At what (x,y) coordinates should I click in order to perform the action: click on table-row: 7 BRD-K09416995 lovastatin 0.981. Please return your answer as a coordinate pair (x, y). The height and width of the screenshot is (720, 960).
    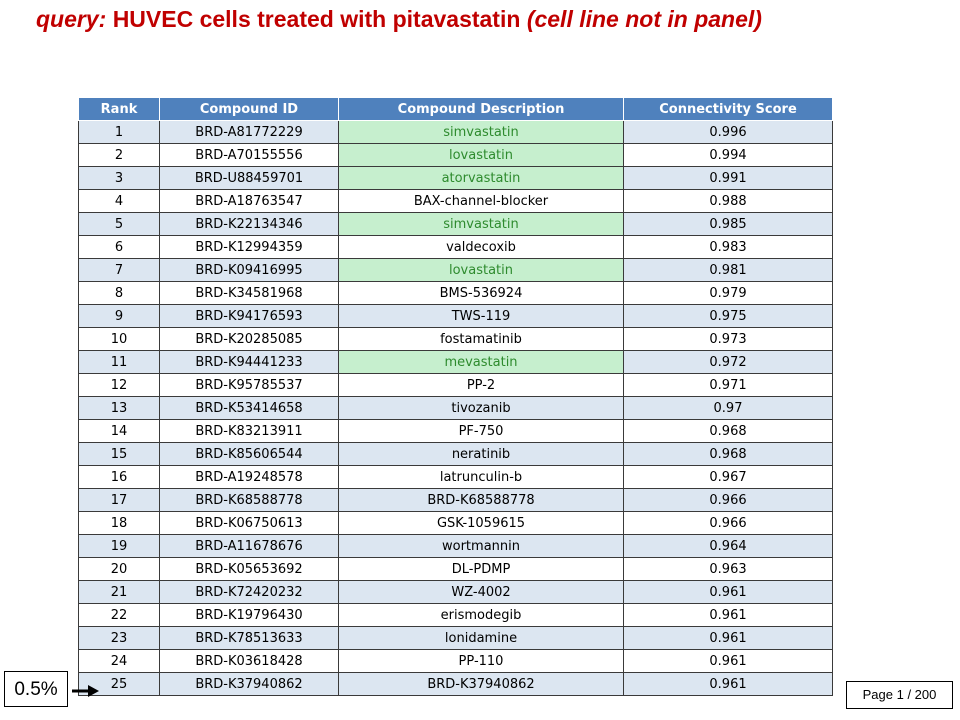
    Looking at the image, I should click on (455, 270).